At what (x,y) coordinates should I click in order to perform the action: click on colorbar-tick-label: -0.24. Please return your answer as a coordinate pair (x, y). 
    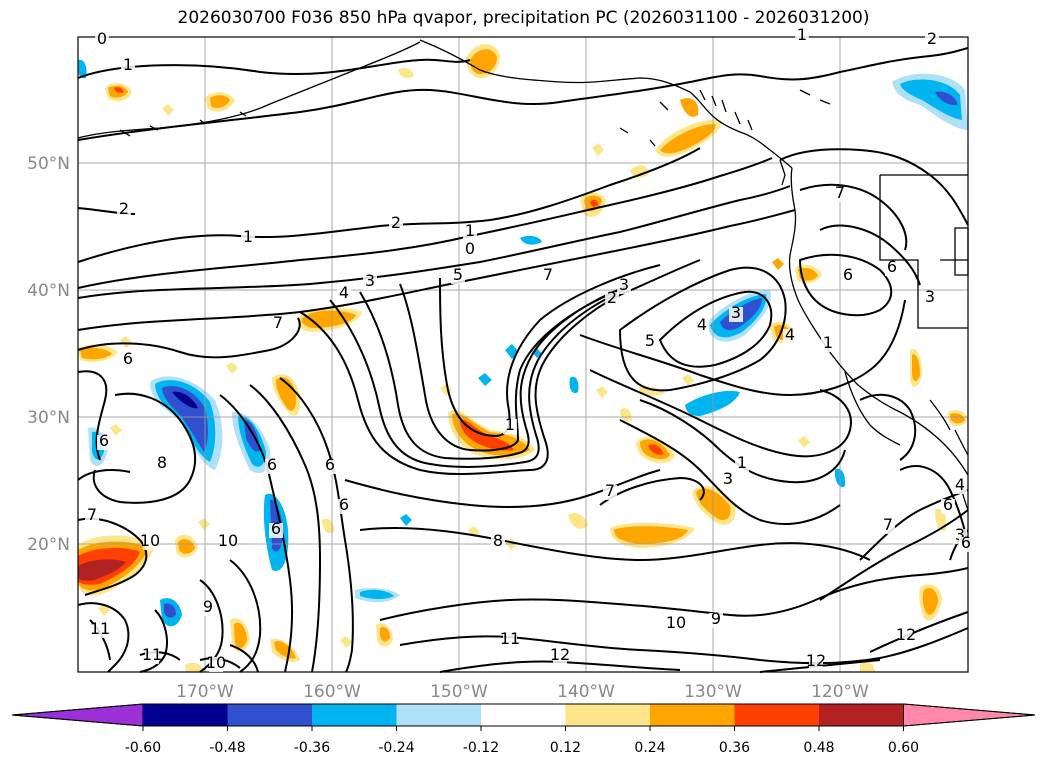
    Looking at the image, I should click on (396, 748).